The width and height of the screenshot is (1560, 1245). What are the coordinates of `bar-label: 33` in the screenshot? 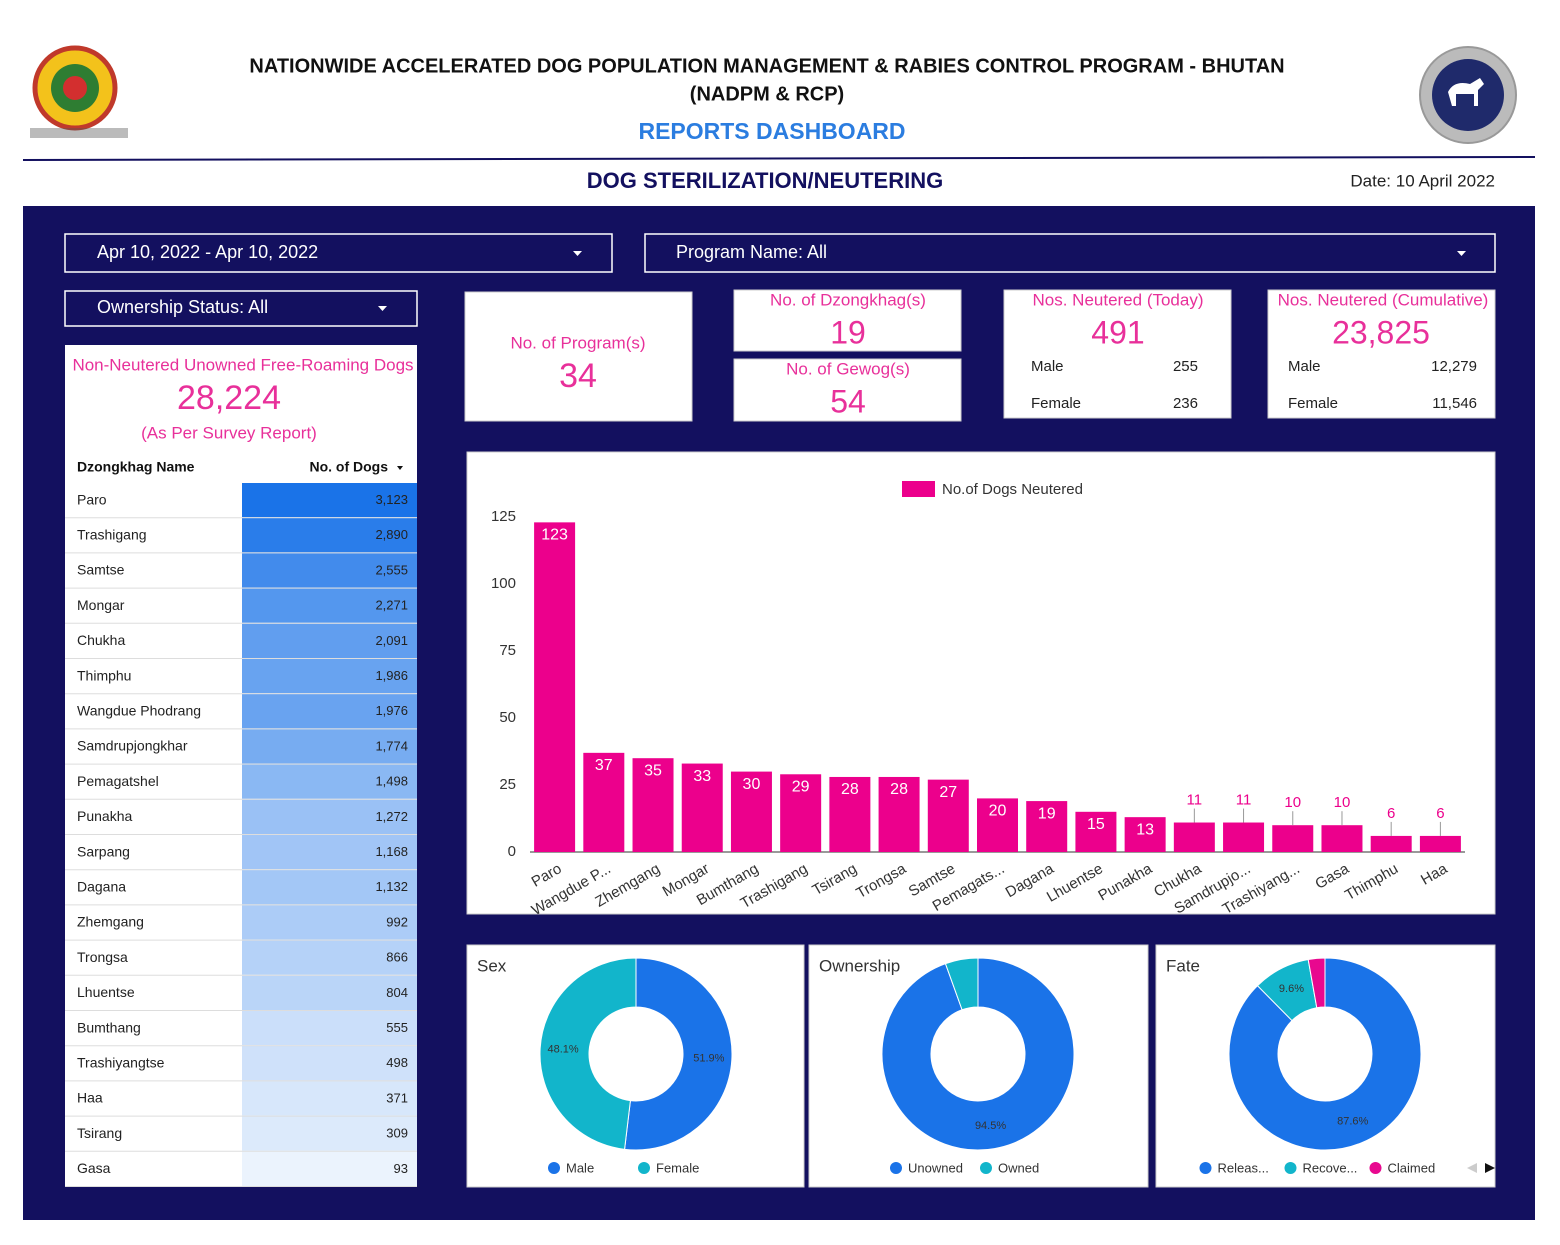 It's located at (702, 776).